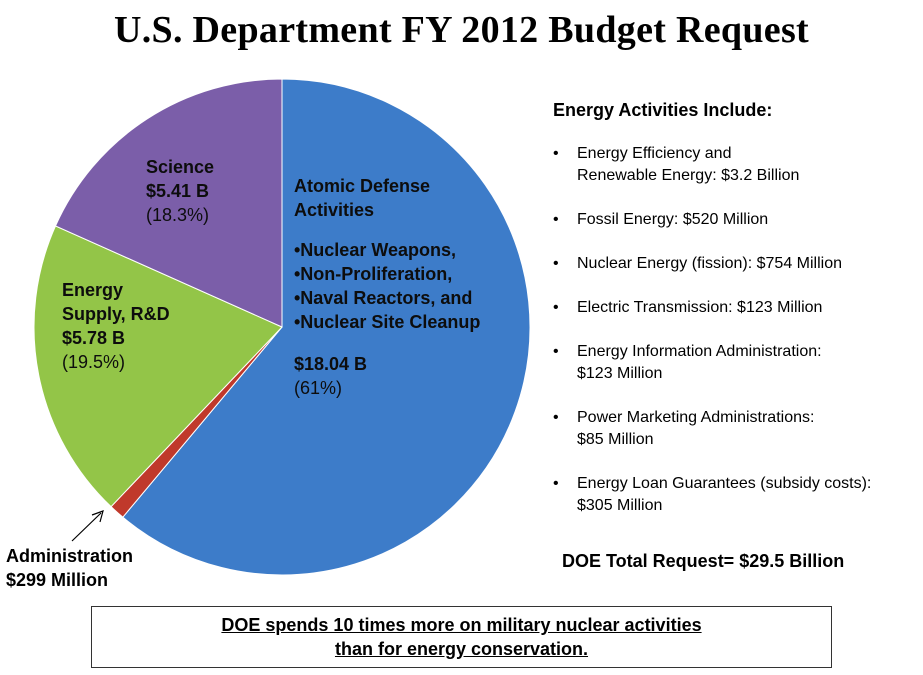  I want to click on slice-label-supply: Energy Supply, R&D $5.78 B (19.5%), so click(116, 326).